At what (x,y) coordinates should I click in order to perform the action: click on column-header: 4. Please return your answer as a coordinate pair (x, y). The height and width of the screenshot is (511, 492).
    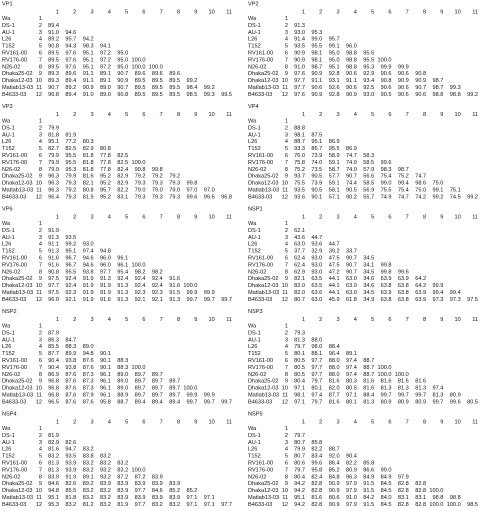
    Looking at the image, I should click on (109, 115).